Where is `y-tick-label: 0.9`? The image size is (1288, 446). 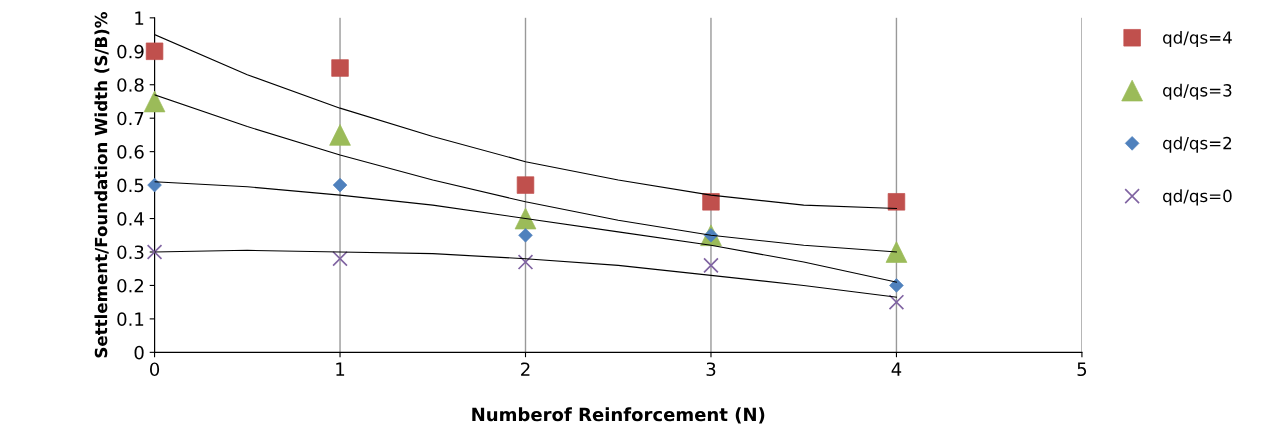
y-tick-label: 0.9 is located at coordinates (130, 51).